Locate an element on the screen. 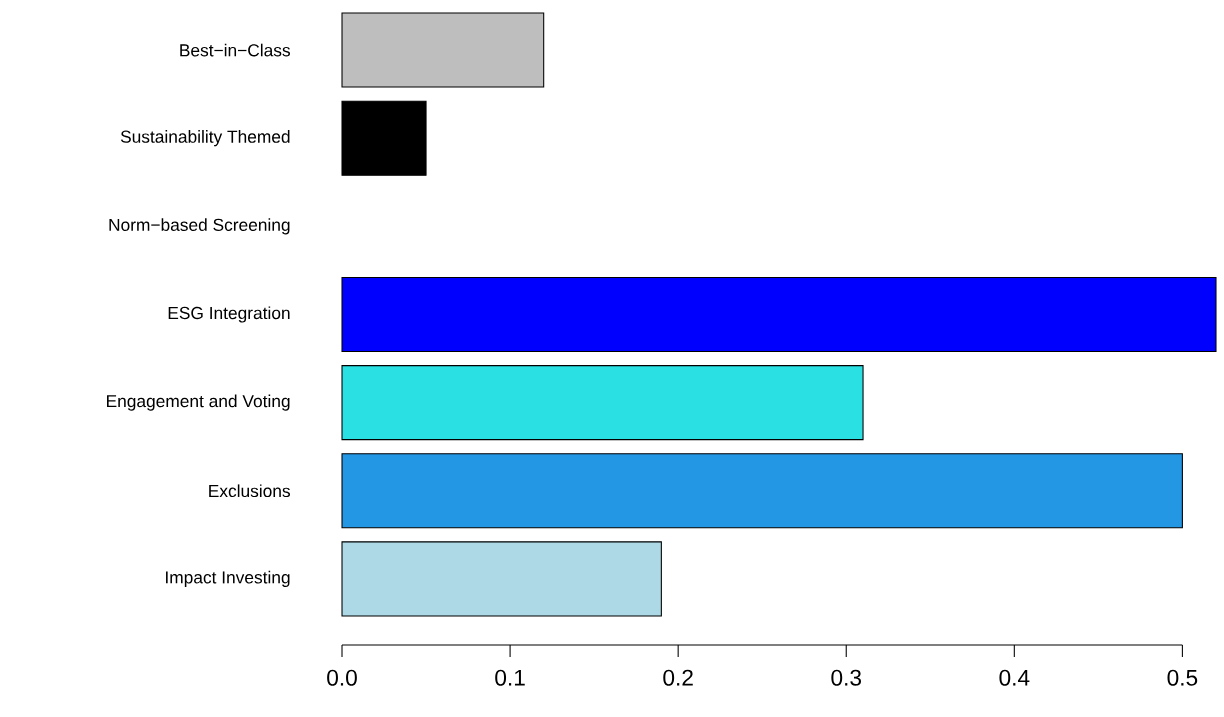  y-tick-label: Best−in−Class is located at coordinates (235, 50).